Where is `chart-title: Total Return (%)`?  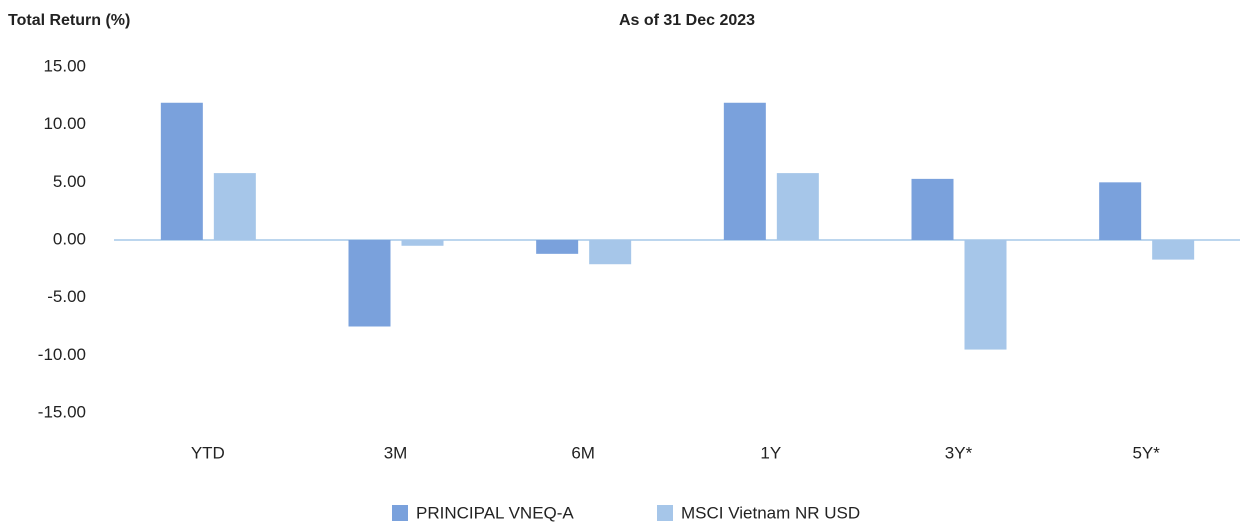
chart-title: Total Return (%) is located at coordinates (69, 20).